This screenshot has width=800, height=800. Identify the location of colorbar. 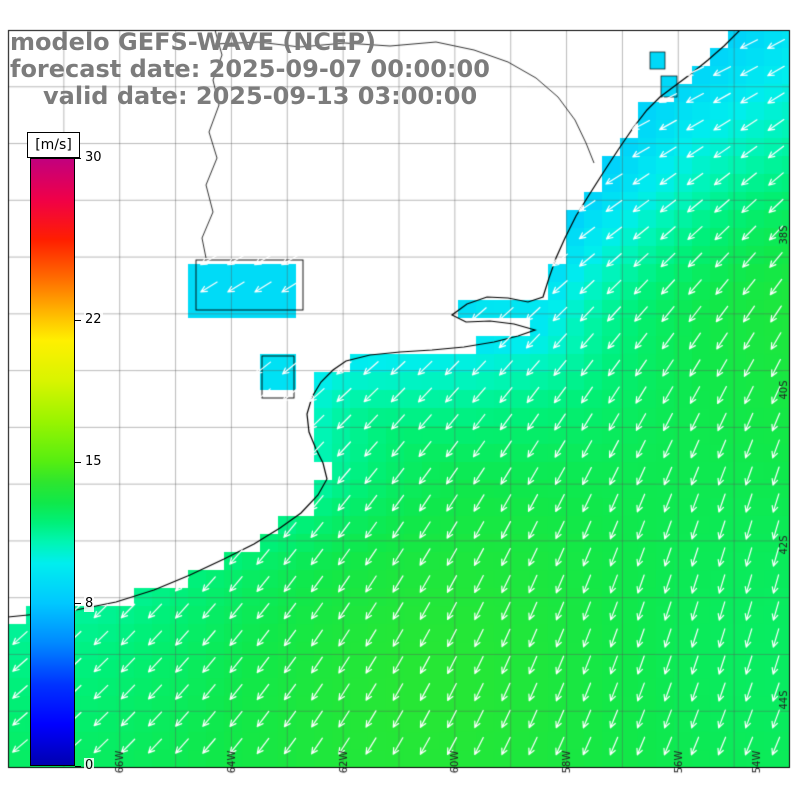
(52, 462).